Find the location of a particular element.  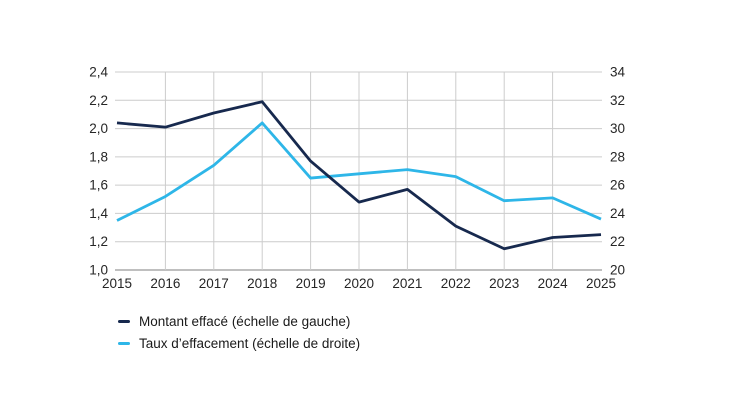

y-axis-left-tick-label: 1,2 is located at coordinates (98, 241).